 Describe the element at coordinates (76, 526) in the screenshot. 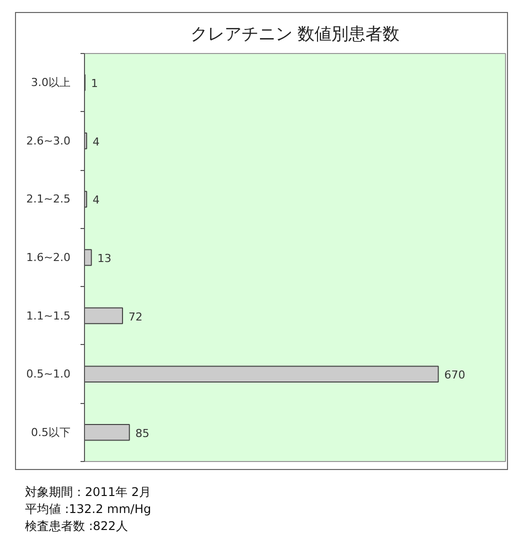

I see `text: 検査患者数 :822人` at that location.